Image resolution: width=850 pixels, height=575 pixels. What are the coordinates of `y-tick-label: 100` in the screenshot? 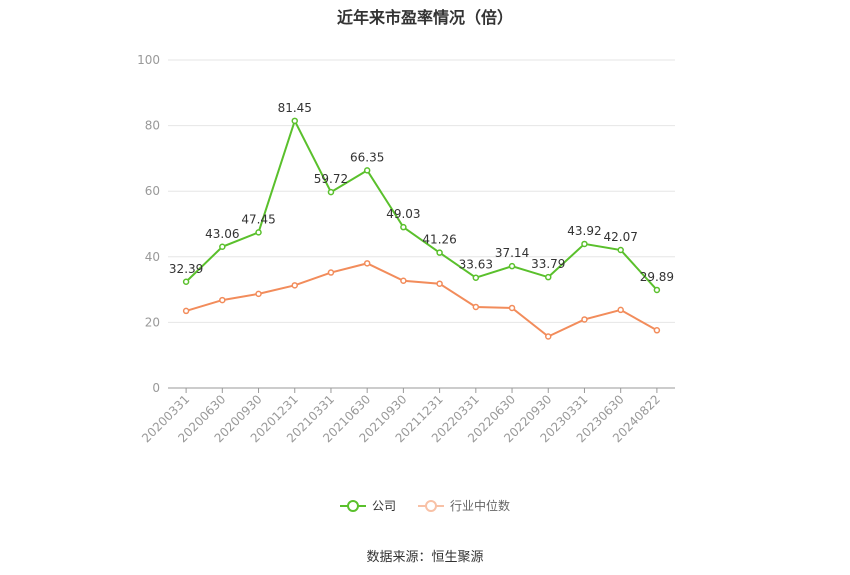 It's located at (148, 60).